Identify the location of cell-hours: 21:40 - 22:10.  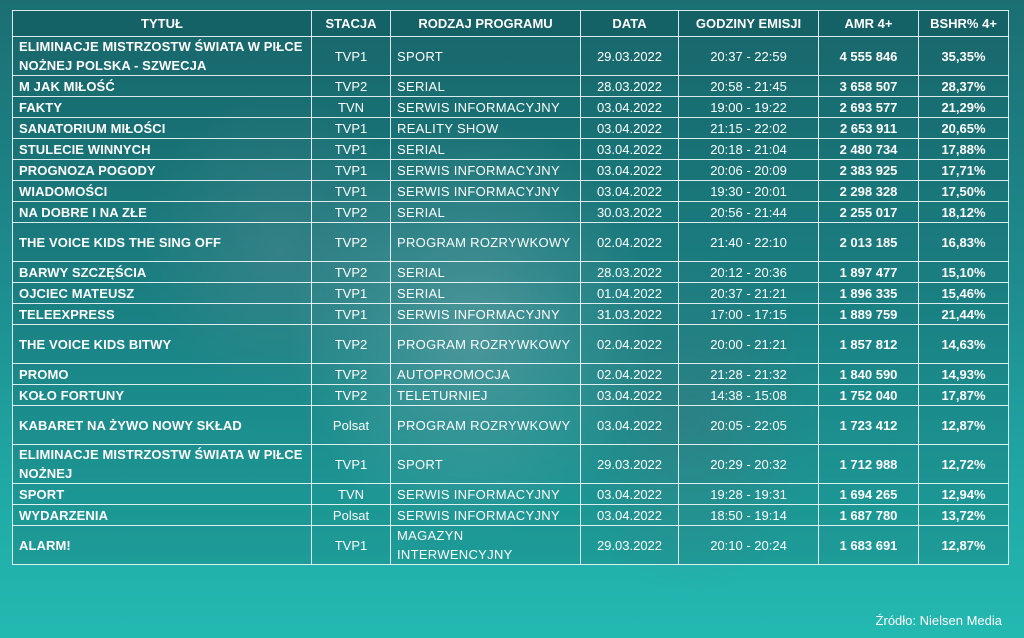
(748, 242).